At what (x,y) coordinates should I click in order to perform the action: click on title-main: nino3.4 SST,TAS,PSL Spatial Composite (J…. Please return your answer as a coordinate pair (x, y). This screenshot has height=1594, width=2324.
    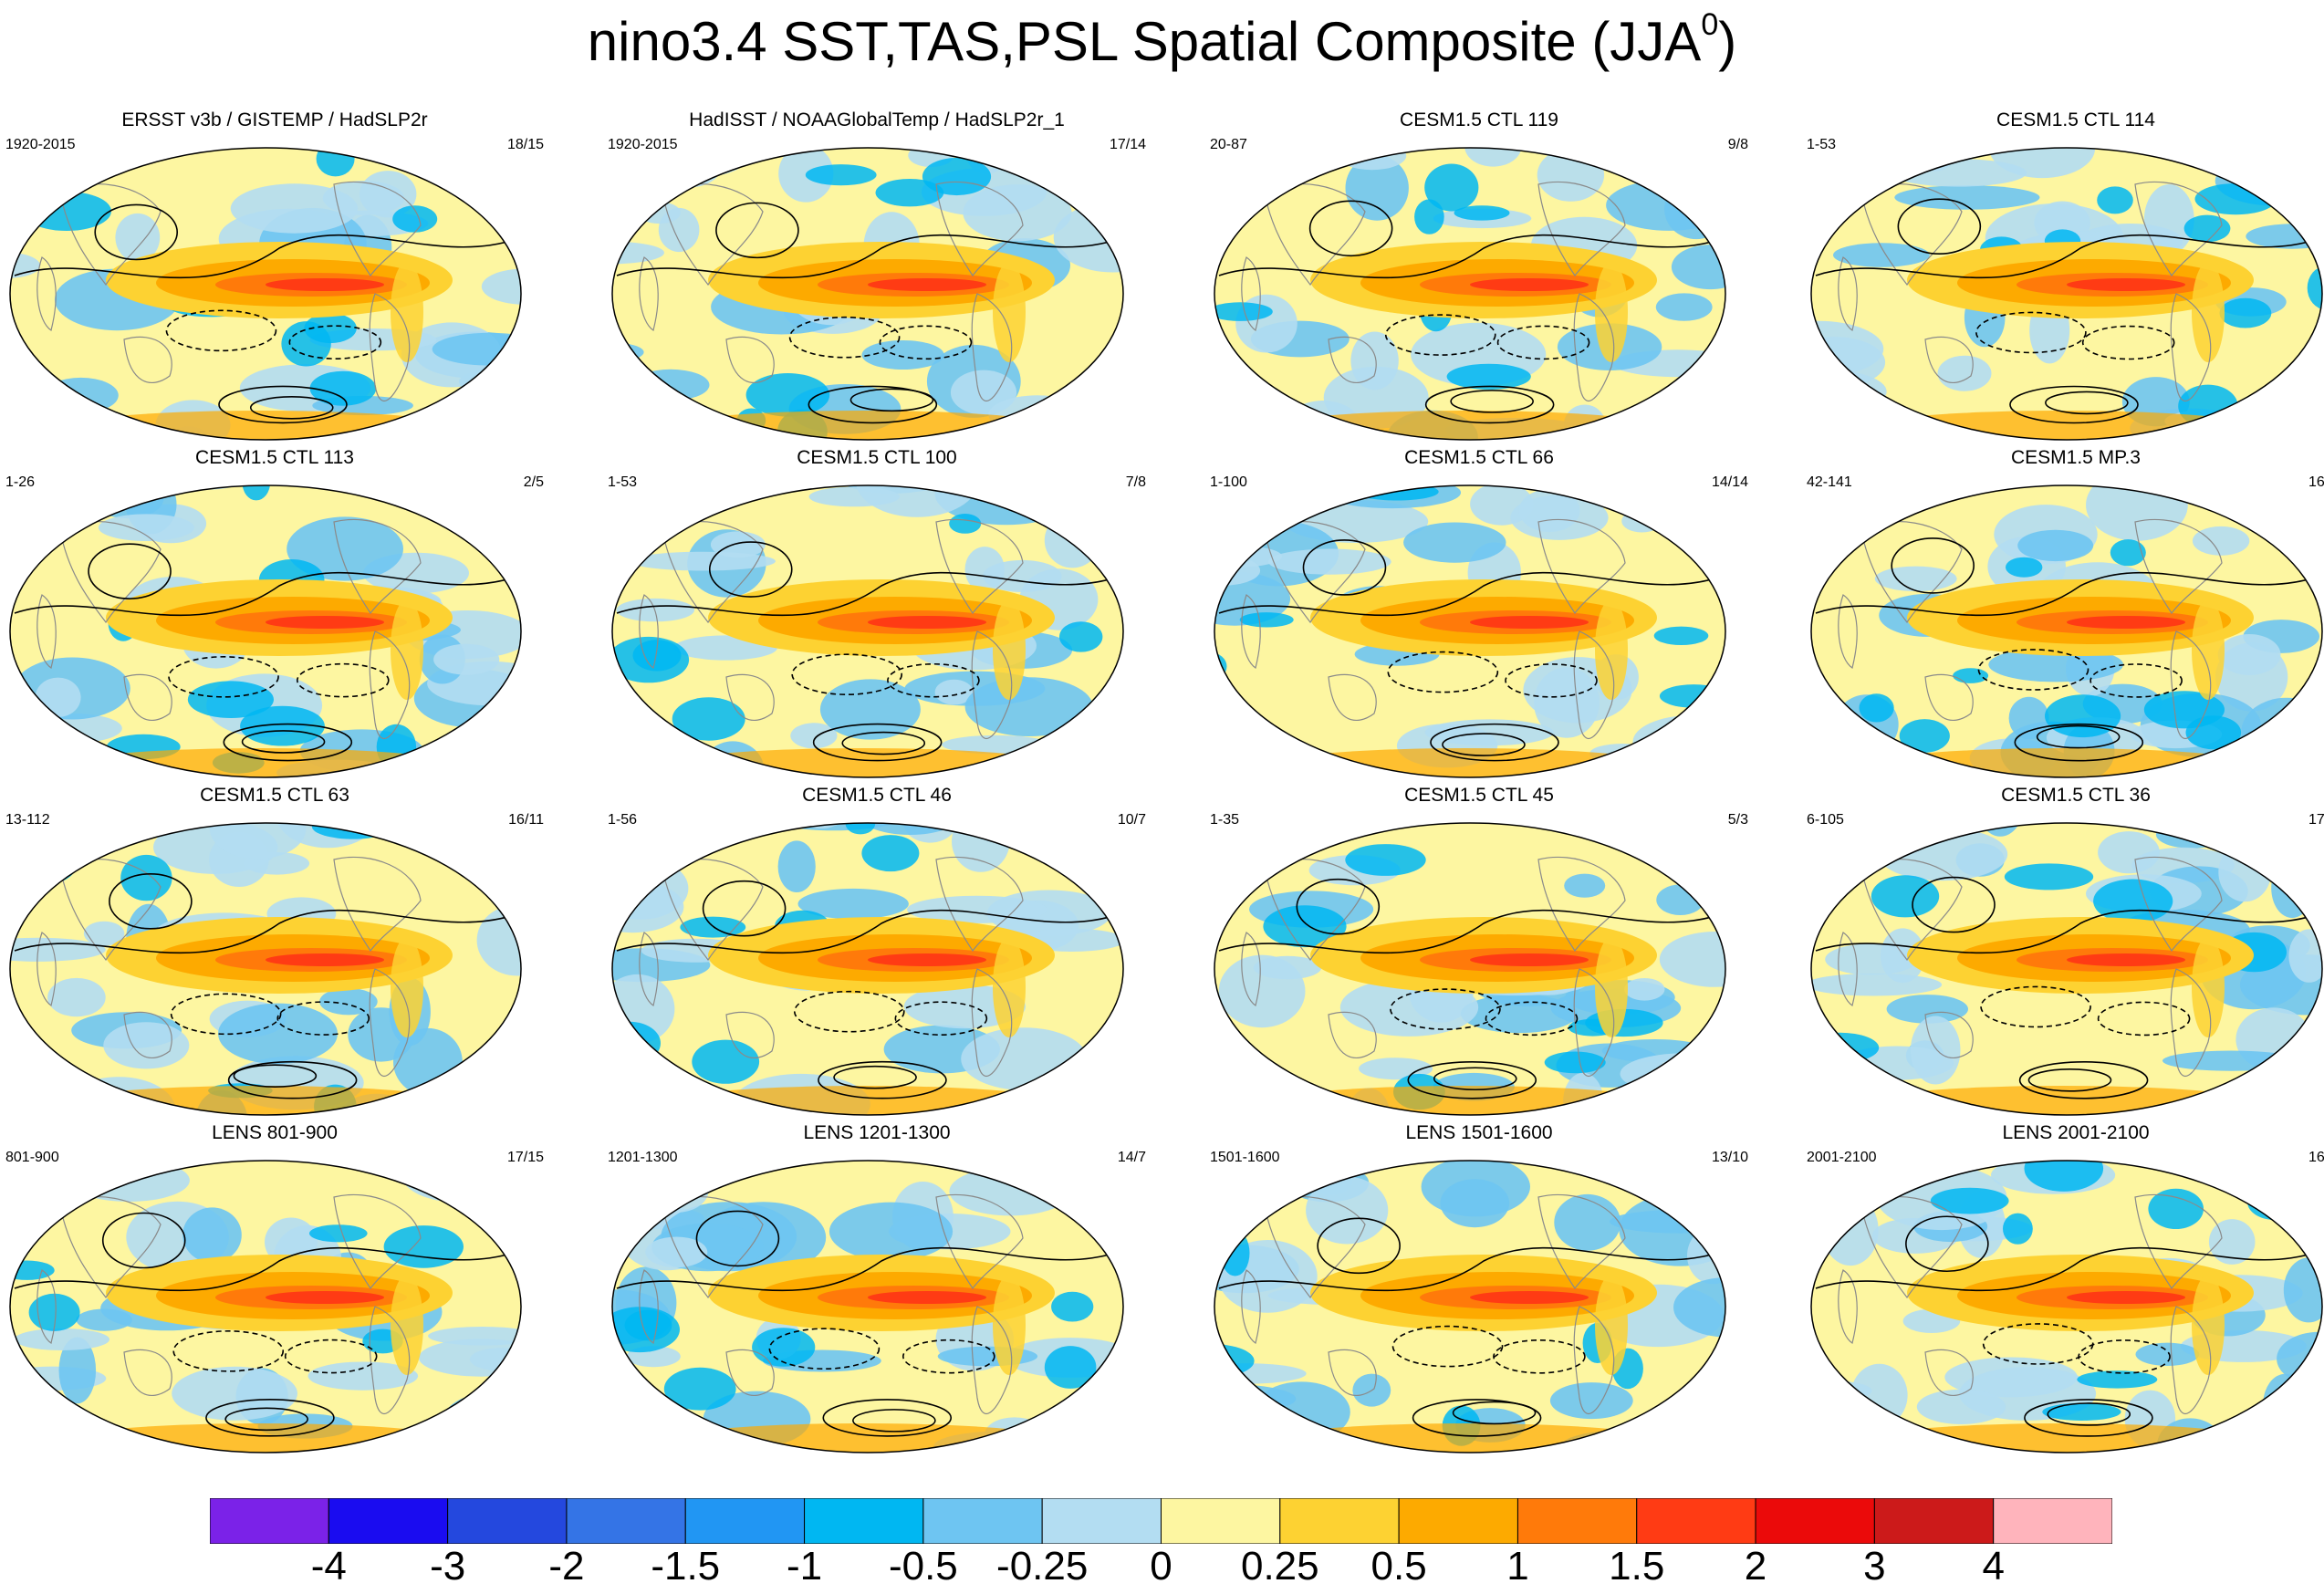
    Looking at the image, I should click on (1144, 41).